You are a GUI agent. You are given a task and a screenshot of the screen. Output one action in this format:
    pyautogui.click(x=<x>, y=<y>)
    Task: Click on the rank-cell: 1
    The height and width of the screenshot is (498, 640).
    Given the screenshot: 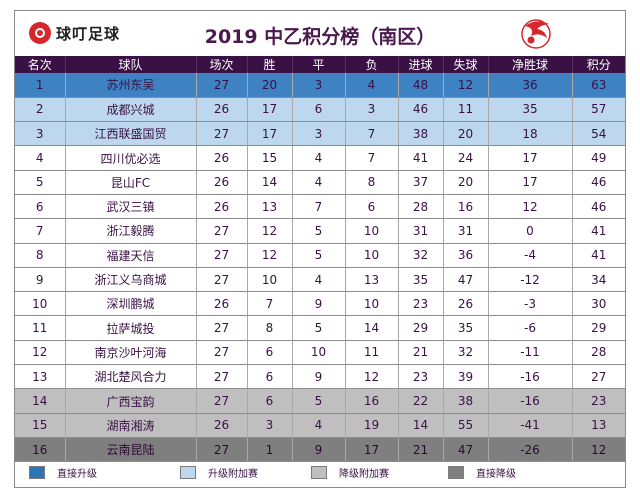 What is the action you would take?
    pyautogui.click(x=40, y=85)
    